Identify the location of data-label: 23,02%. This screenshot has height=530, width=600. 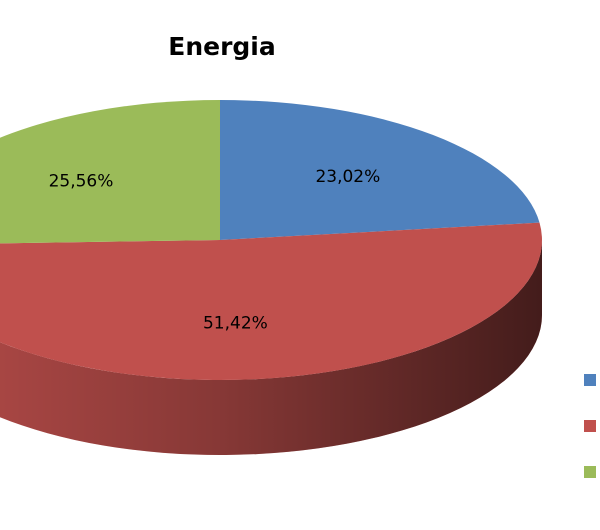
(347, 177).